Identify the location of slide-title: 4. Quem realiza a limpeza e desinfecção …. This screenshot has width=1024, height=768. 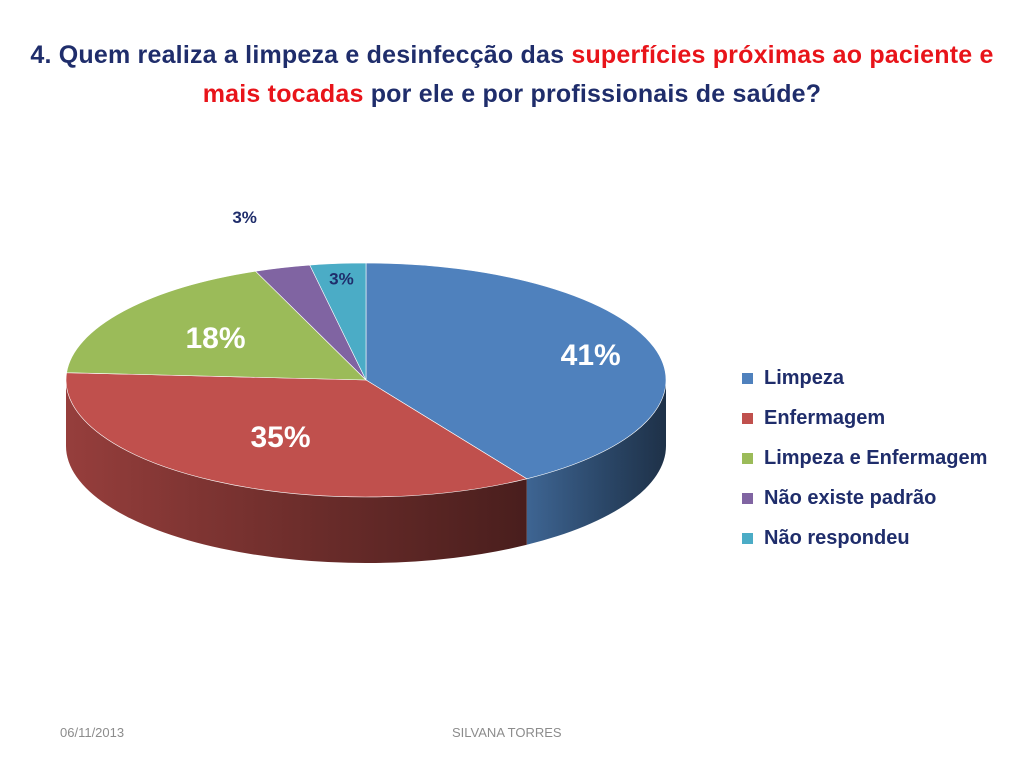
(512, 75).